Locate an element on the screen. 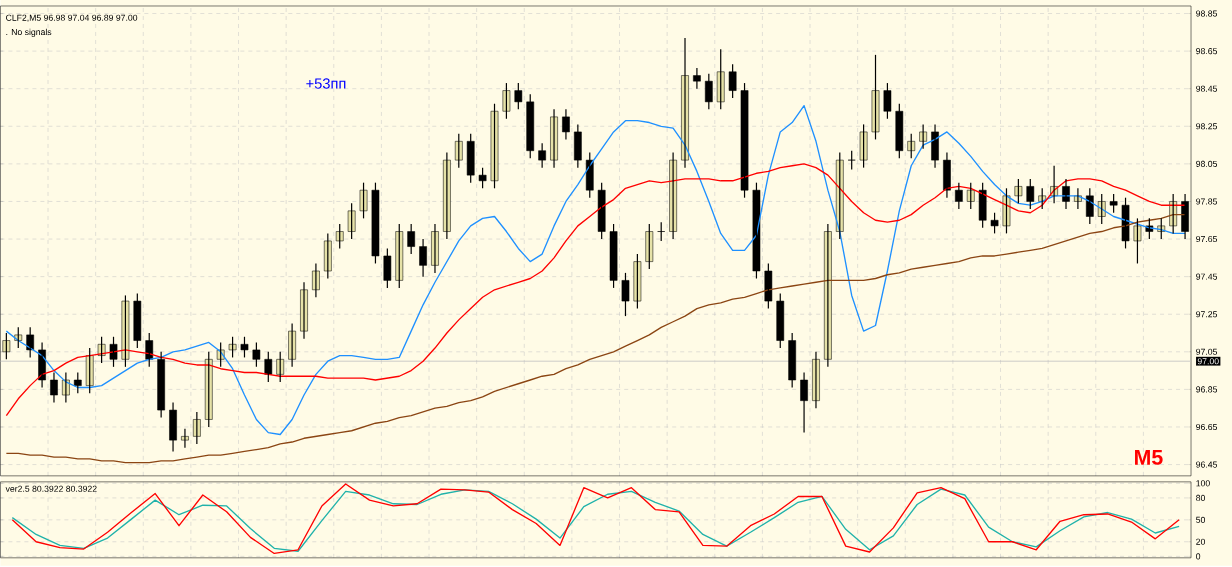 This screenshot has width=1232, height=567. y-tick-label: 98.65 is located at coordinates (1207, 51).